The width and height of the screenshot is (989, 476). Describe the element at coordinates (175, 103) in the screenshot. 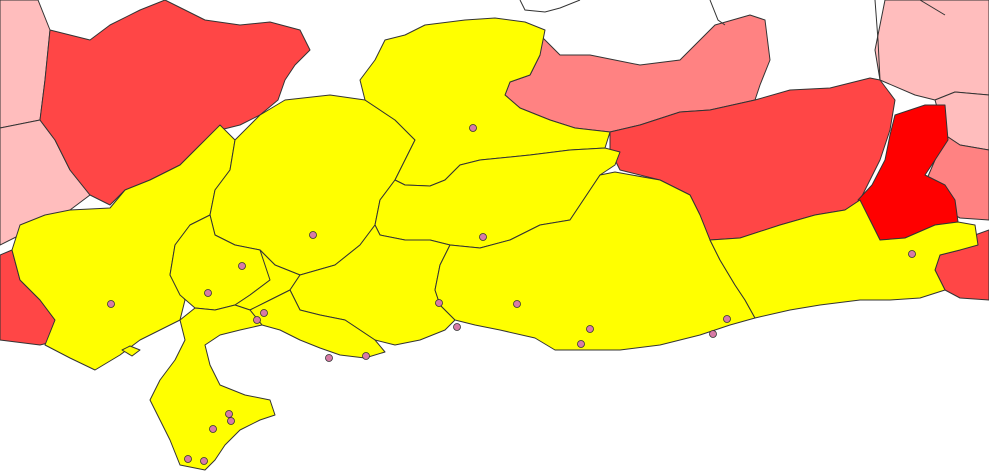

I see `region-red-northwest` at that location.